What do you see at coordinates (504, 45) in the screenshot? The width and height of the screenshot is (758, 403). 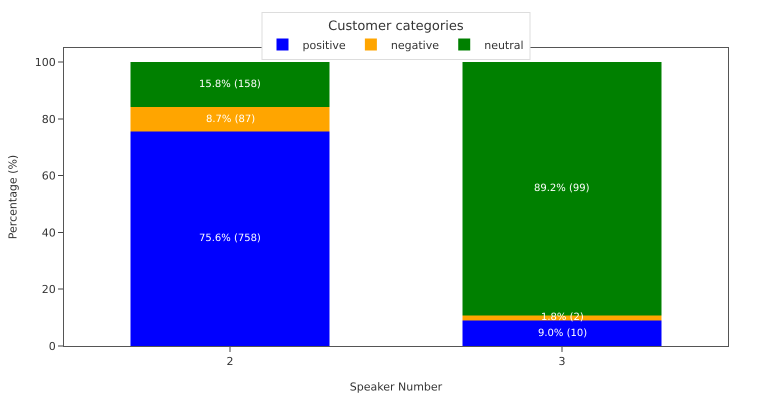 I see `legend-label: neutral` at bounding box center [504, 45].